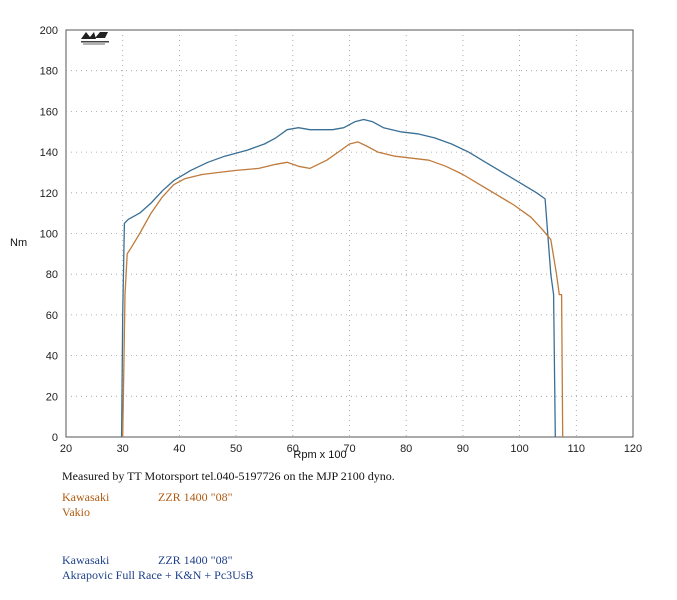 The height and width of the screenshot is (600, 677). What do you see at coordinates (52, 275) in the screenshot?
I see `y-tick-label: 80` at bounding box center [52, 275].